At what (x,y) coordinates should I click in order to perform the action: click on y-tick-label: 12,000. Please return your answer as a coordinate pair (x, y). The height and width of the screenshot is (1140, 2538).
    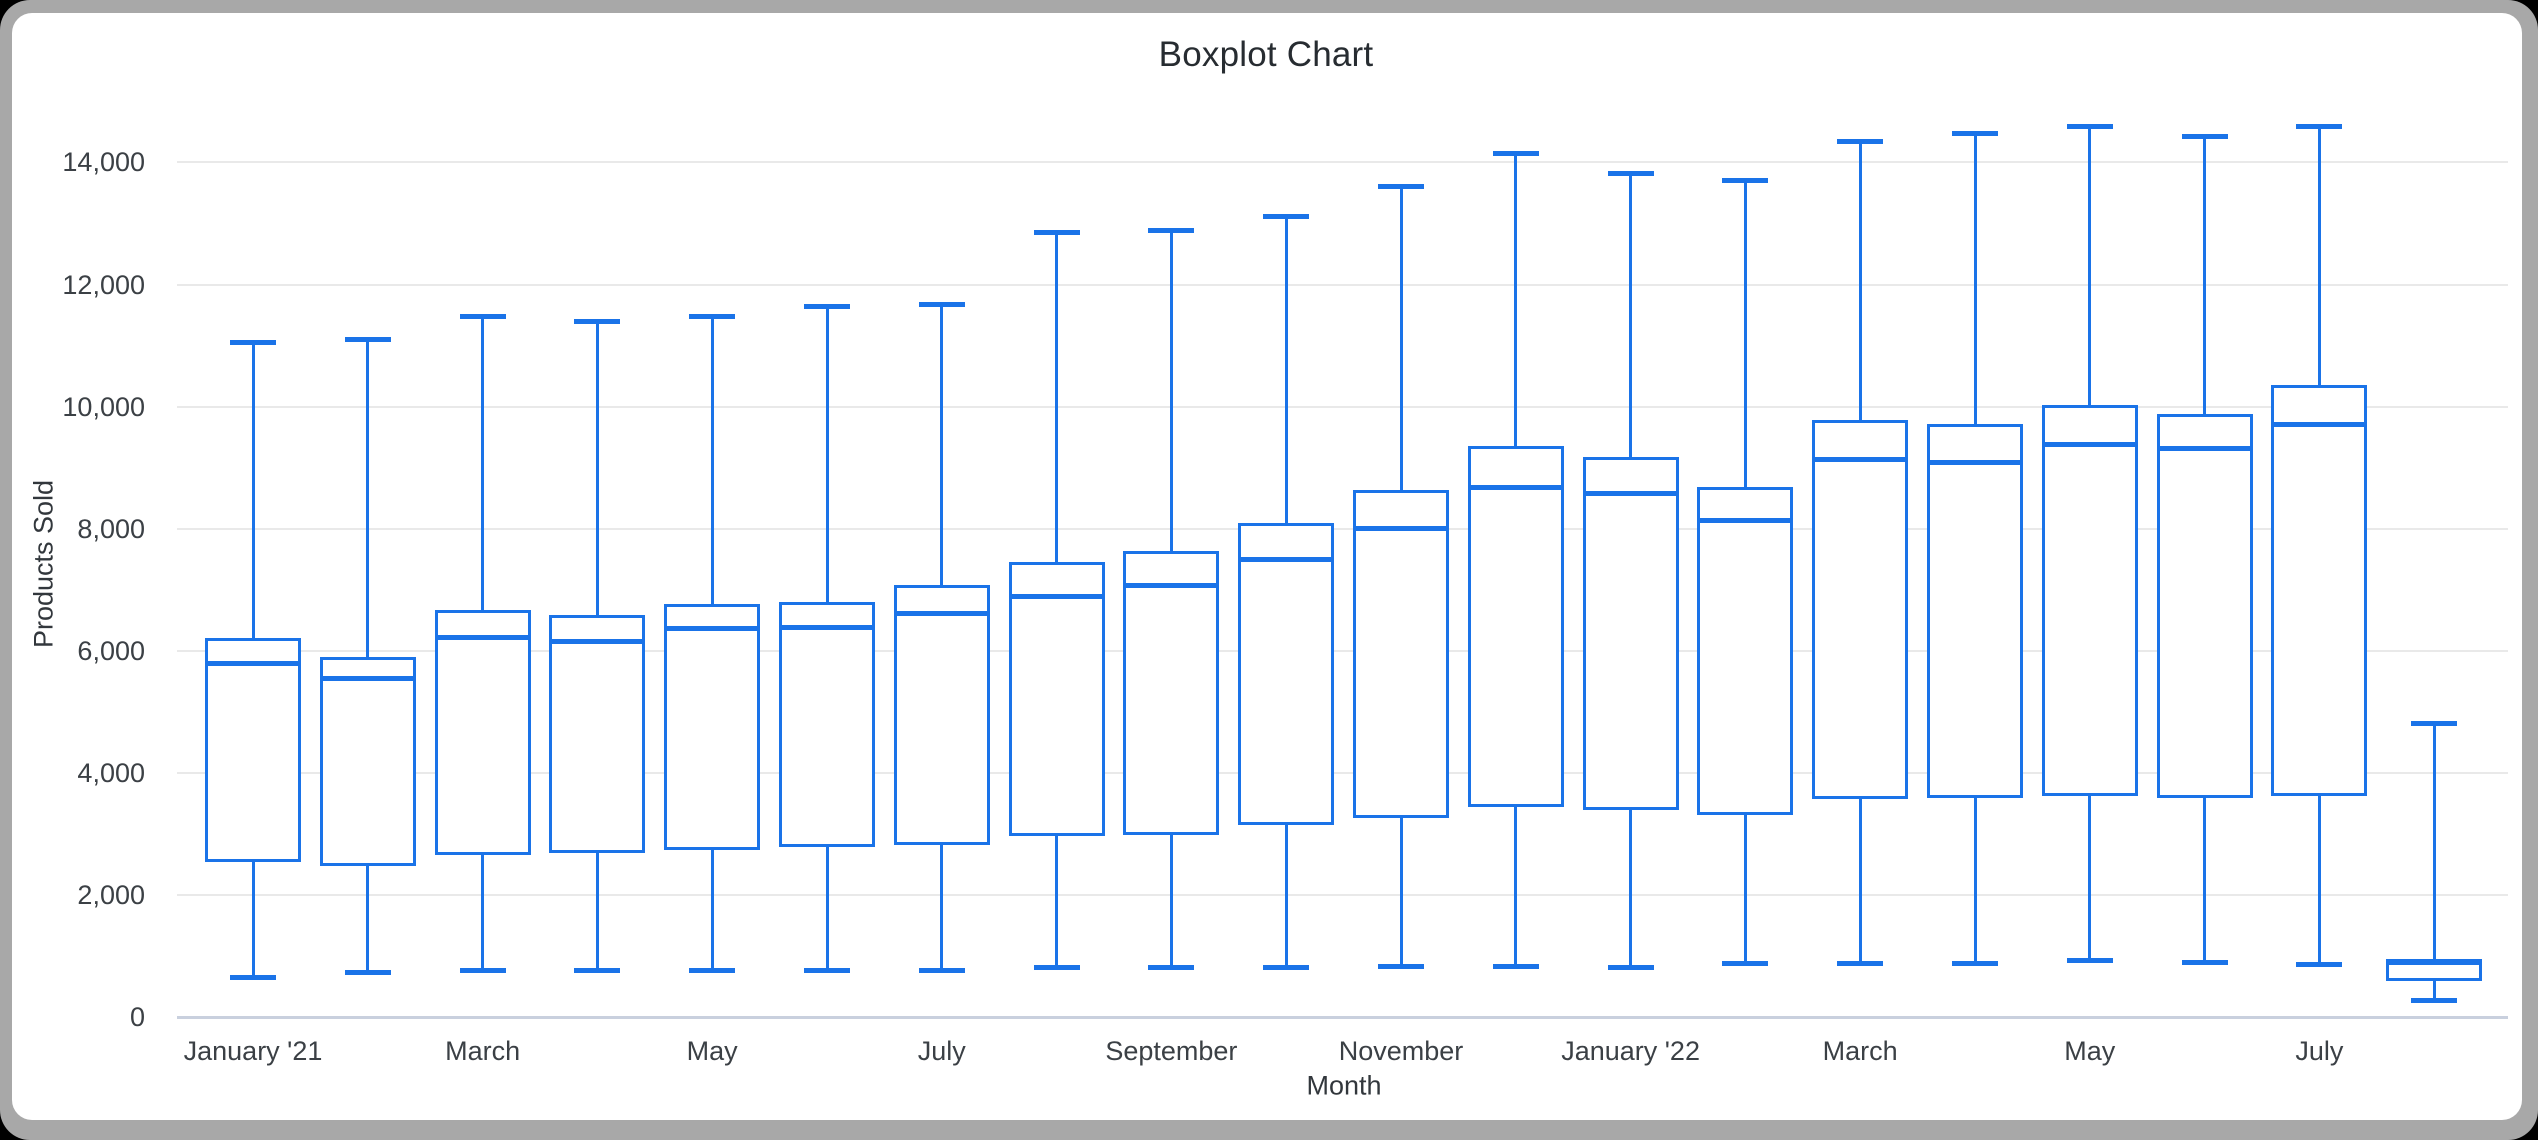
    Looking at the image, I should click on (103, 284).